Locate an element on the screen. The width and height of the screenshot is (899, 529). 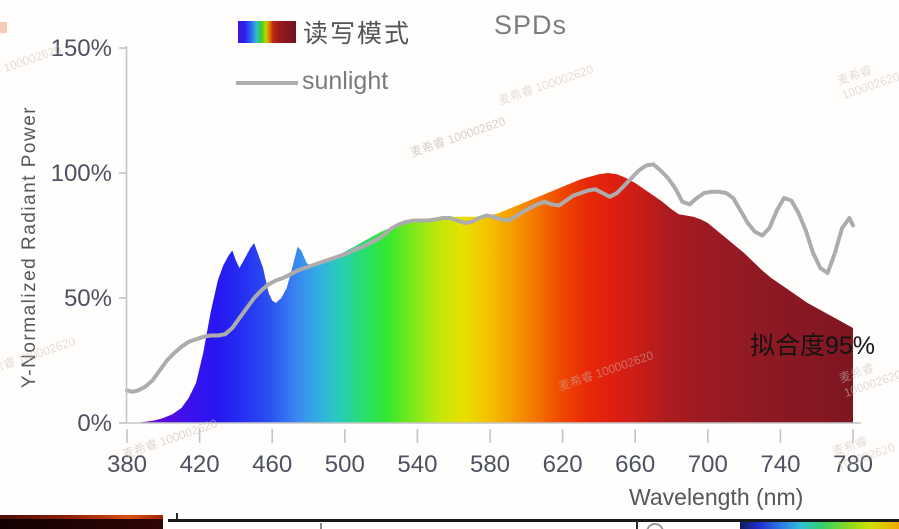
x-tick-label: 460 is located at coordinates (272, 464).